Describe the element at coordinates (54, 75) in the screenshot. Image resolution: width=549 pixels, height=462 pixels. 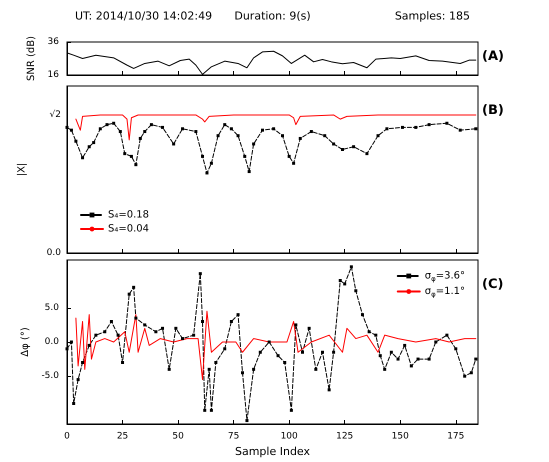
I see `y-tick-label: 16` at that location.